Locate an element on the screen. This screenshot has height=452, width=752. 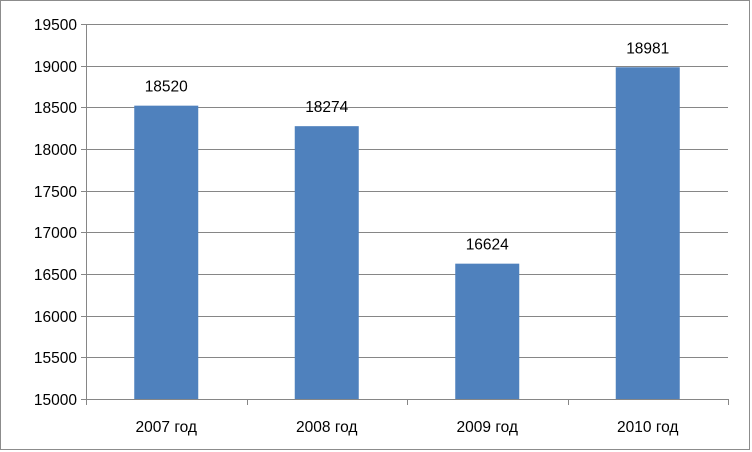
y-tick-label: 18000 is located at coordinates (55, 150).